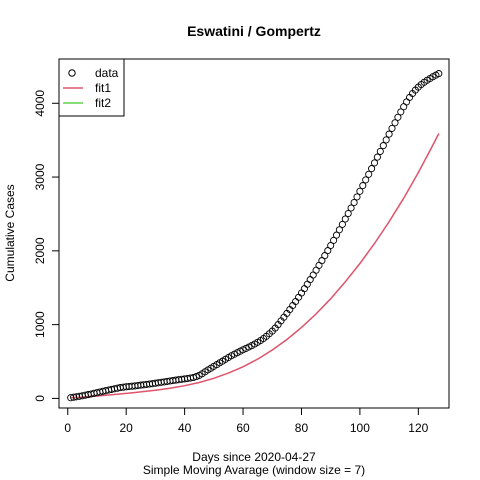 Image resolution: width=480 pixels, height=480 pixels. What do you see at coordinates (91, 87) in the screenshot?
I see `legend: data fit1 fit2` at bounding box center [91, 87].